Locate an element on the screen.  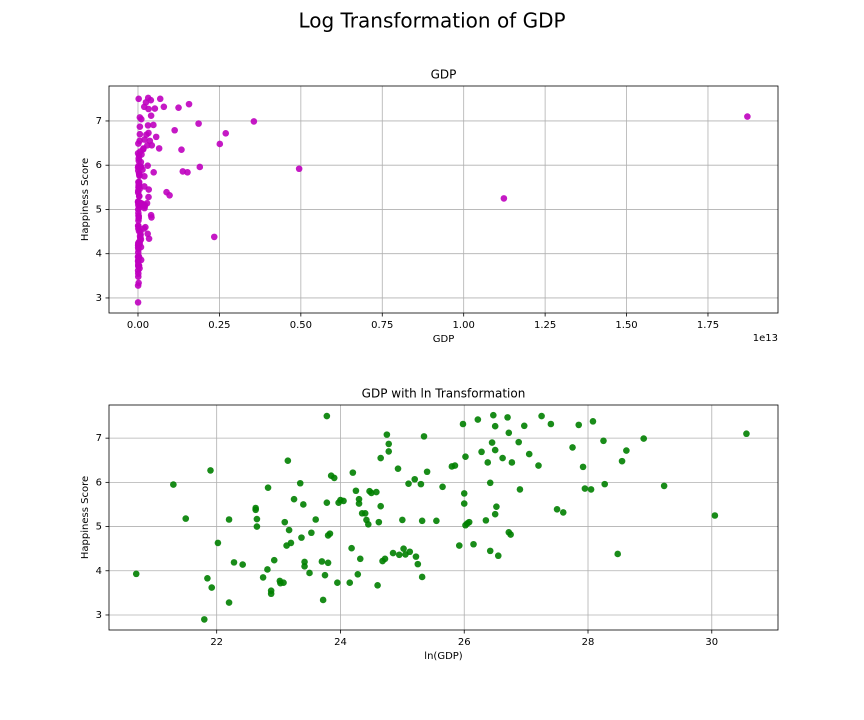
x-tick-label: 24 is located at coordinates (340, 642).